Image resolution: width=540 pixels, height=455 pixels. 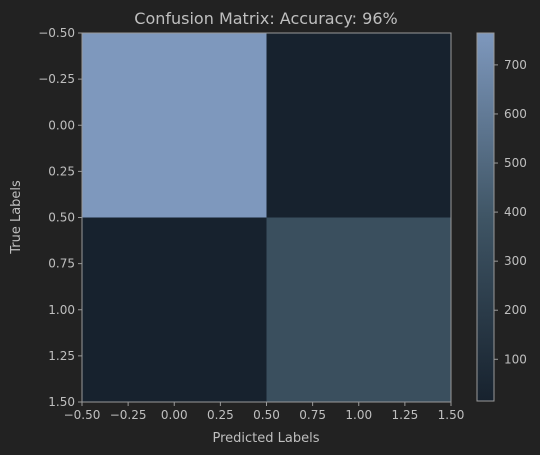 I want to click on chart-title: Confusion Matrix: Accuracy: 96%, so click(x=265, y=18).